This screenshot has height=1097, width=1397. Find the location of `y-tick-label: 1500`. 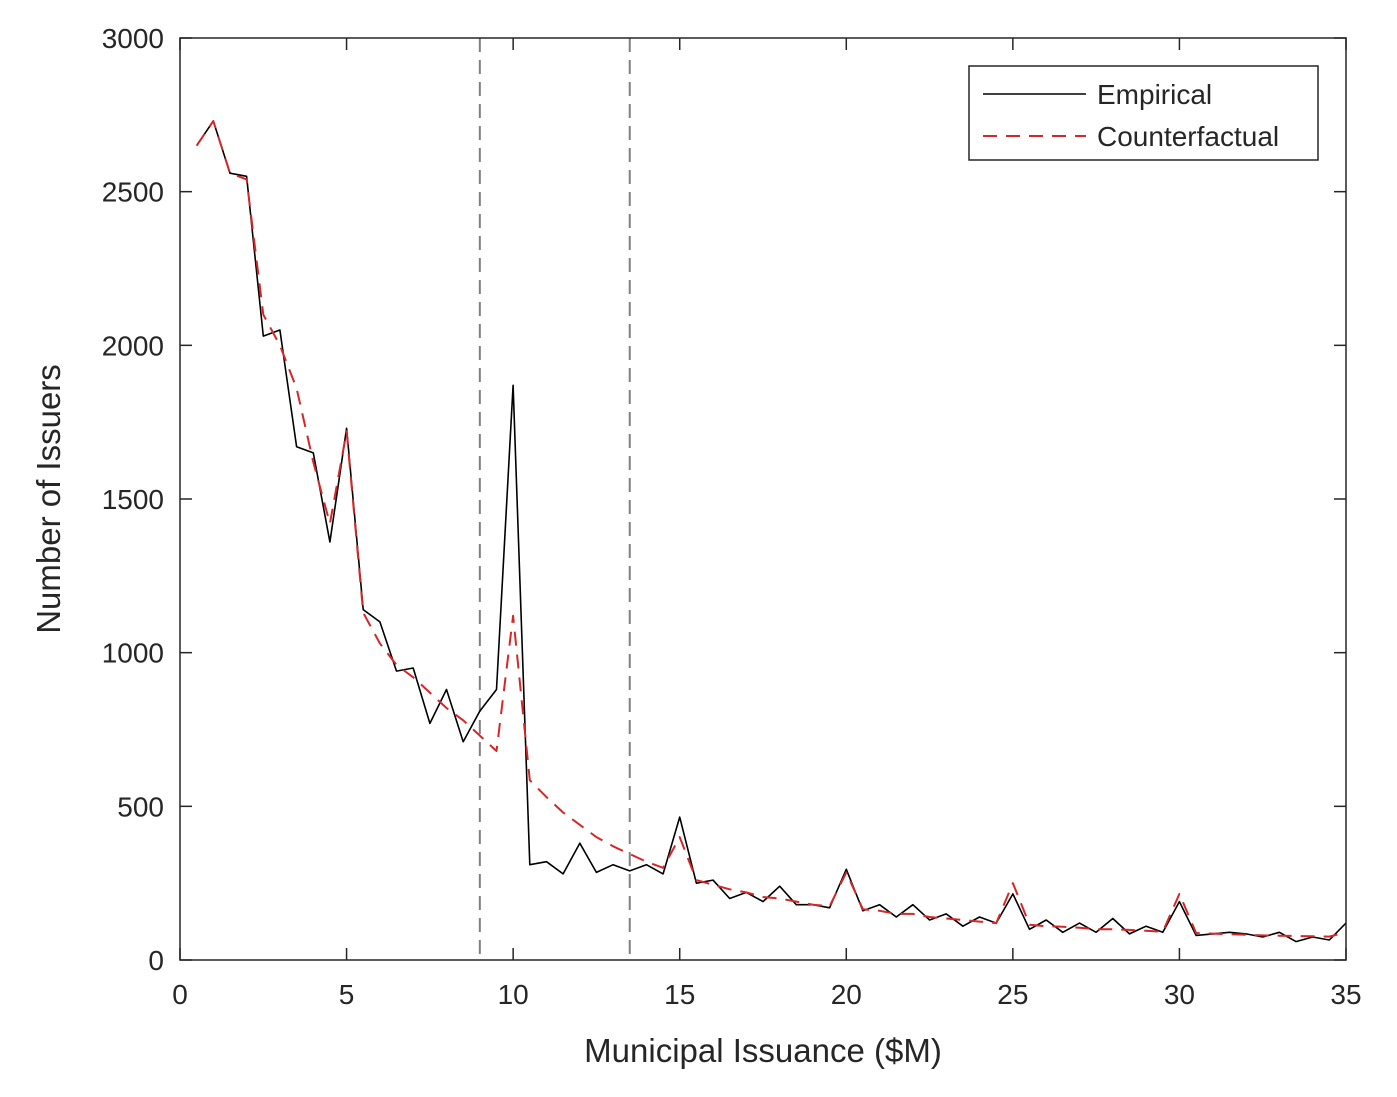

y-tick-label: 1500 is located at coordinates (133, 499).